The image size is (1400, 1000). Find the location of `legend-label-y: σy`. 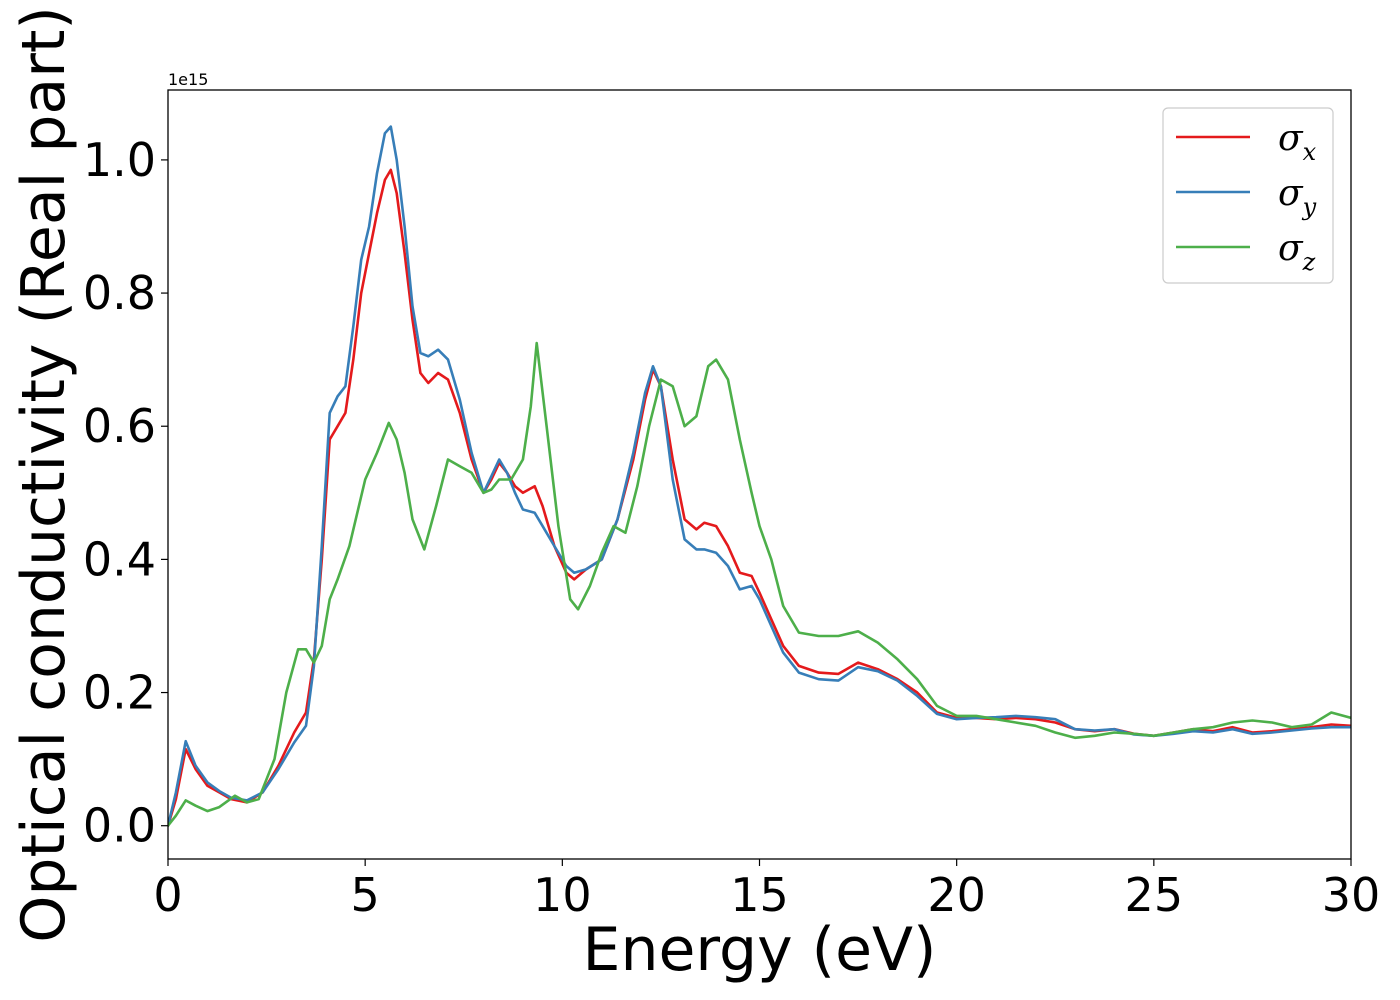

legend-label-y: σy is located at coordinates (1297, 197).